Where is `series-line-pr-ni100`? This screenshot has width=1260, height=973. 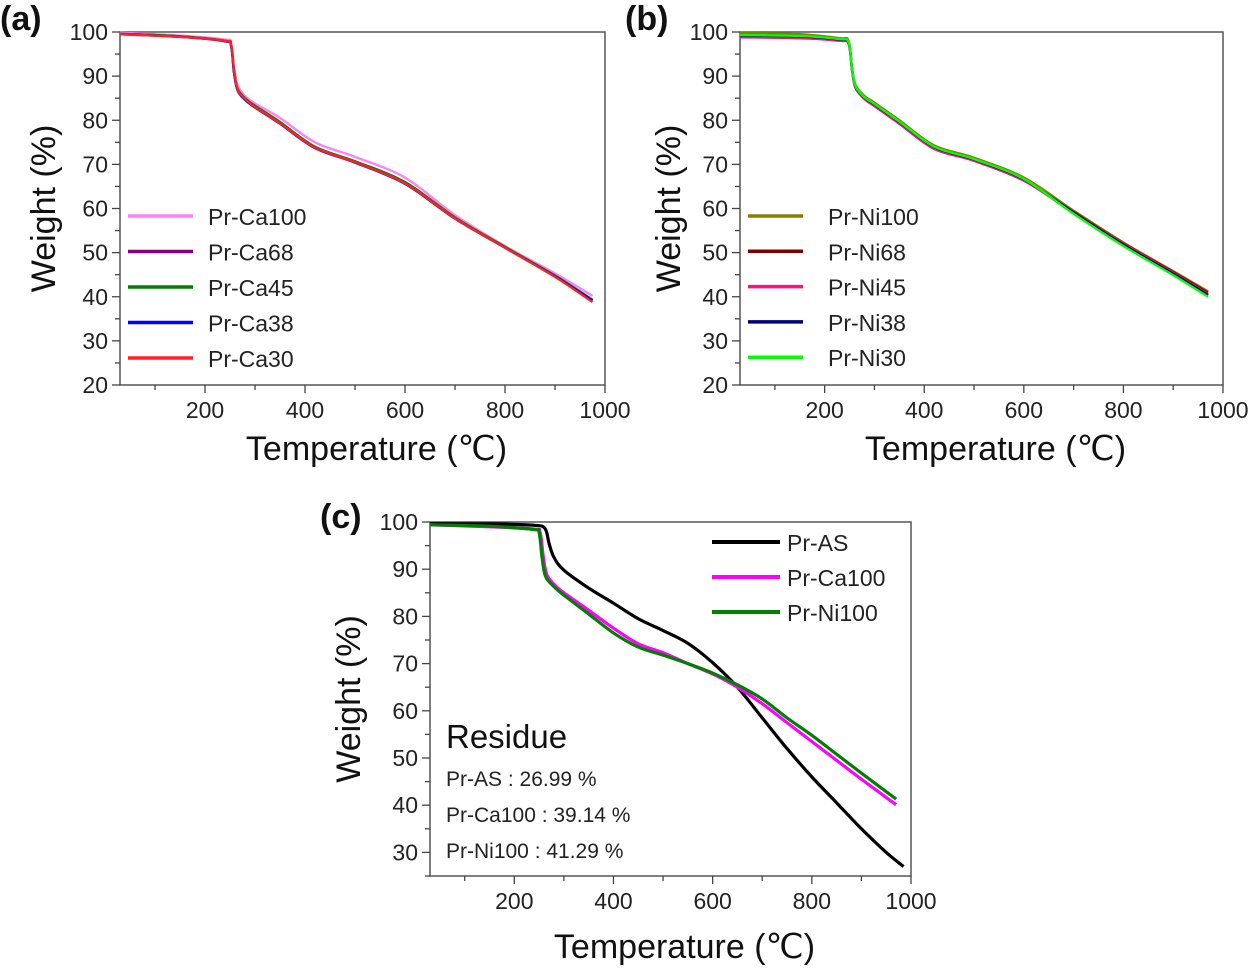
series-line-pr-ni100 is located at coordinates (663, 662).